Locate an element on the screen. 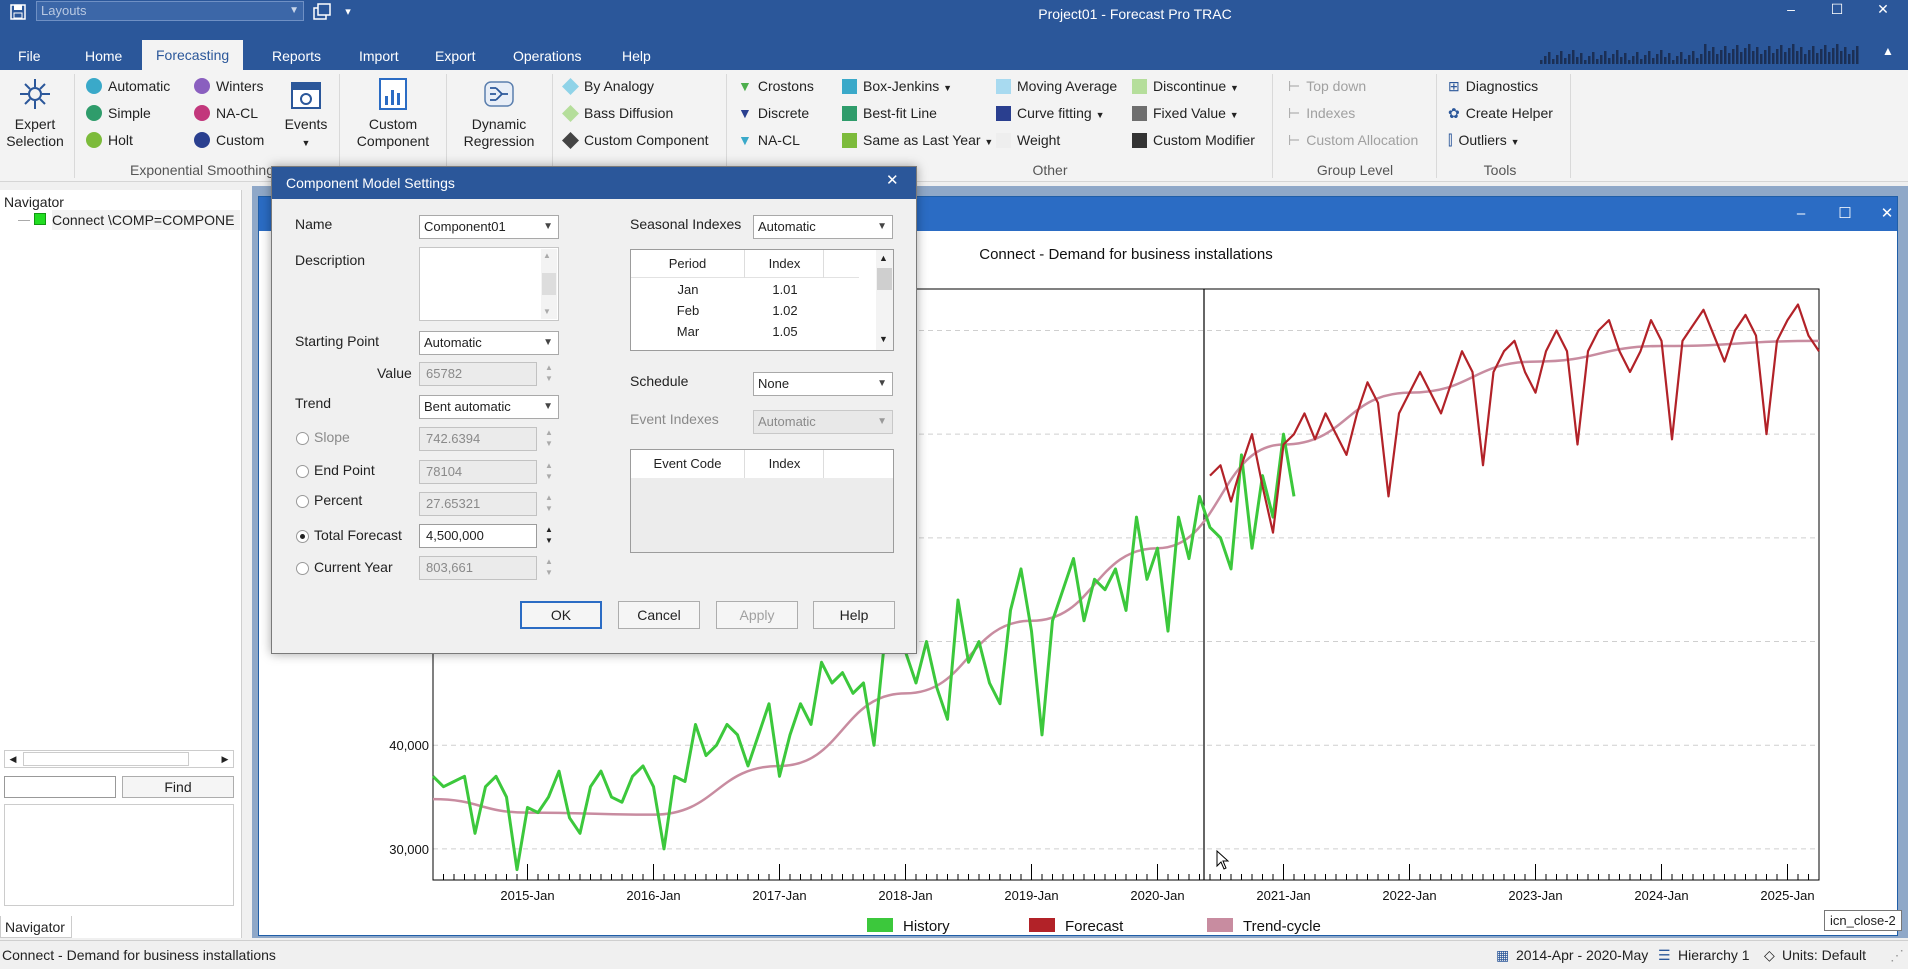 The image size is (1908, 969). automatic-button: Automatic is located at coordinates (128, 86).